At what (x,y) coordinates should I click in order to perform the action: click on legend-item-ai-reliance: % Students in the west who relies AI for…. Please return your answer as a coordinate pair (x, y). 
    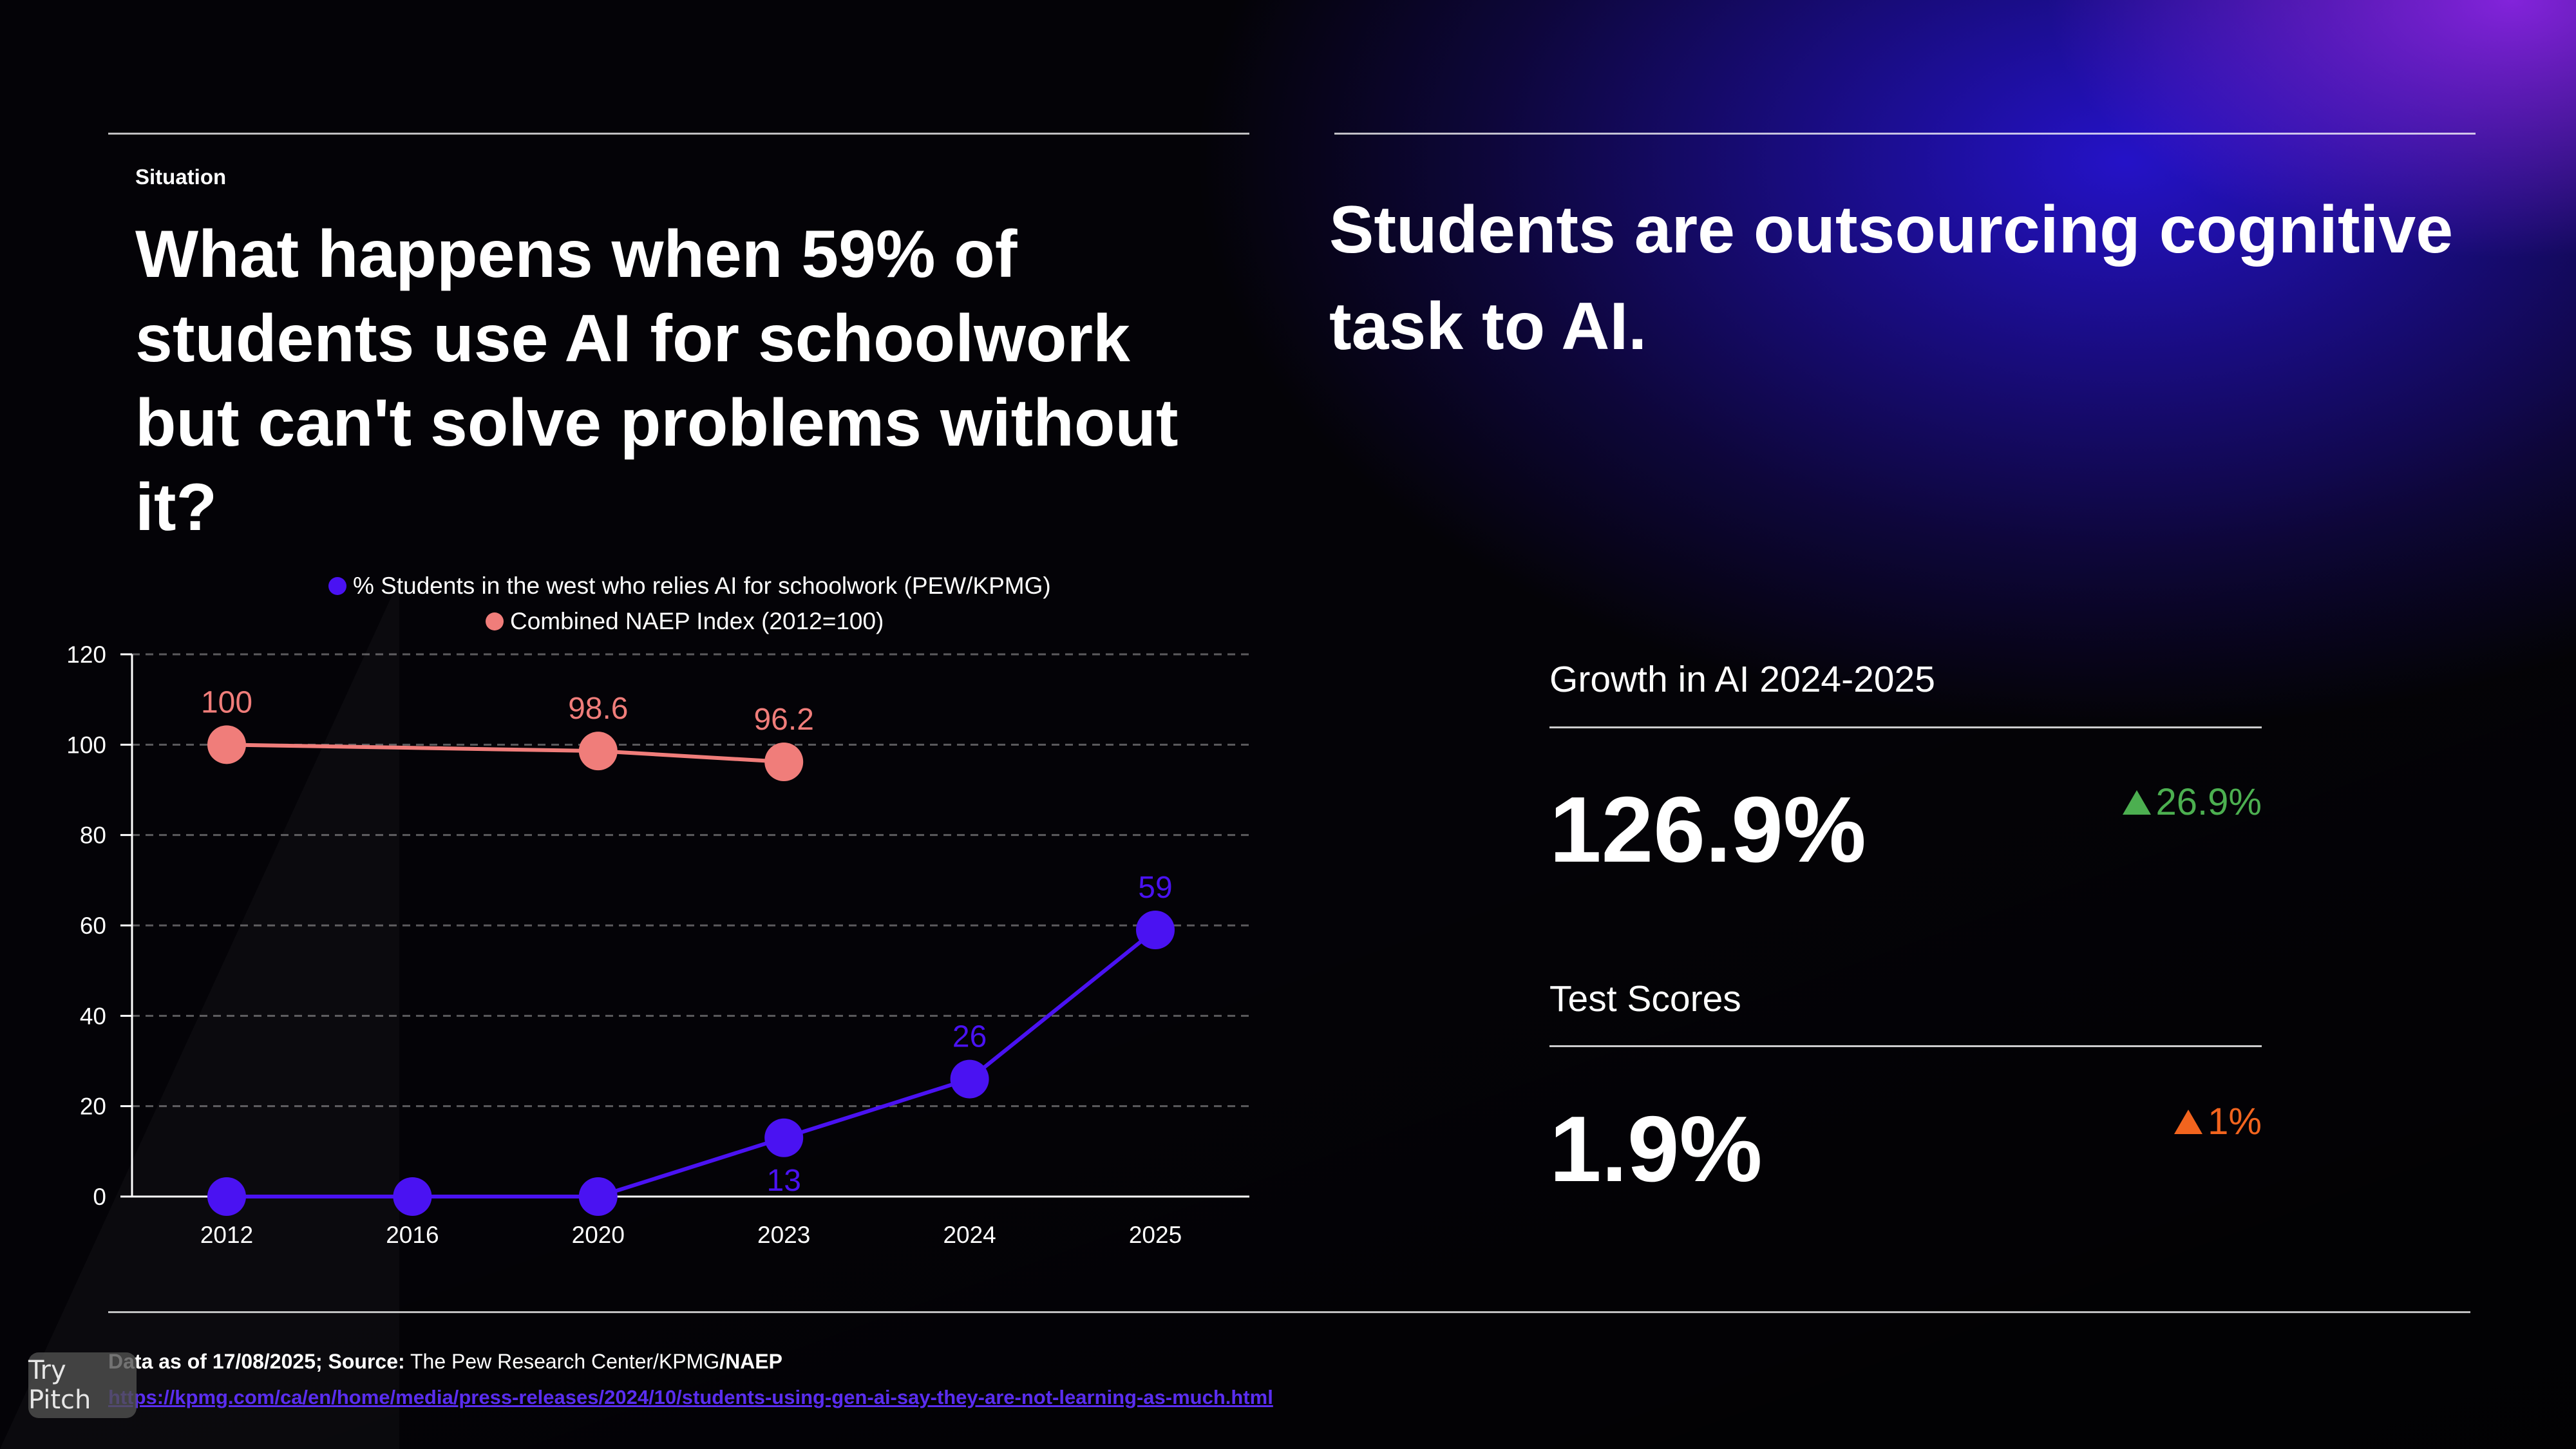
    Looking at the image, I should click on (689, 586).